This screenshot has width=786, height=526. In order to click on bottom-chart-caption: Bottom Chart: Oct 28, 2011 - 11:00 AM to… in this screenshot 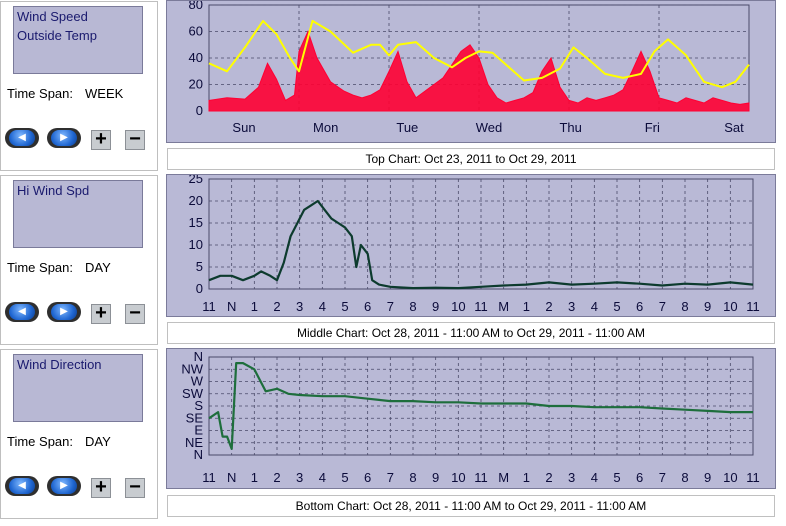, I will do `click(471, 506)`.